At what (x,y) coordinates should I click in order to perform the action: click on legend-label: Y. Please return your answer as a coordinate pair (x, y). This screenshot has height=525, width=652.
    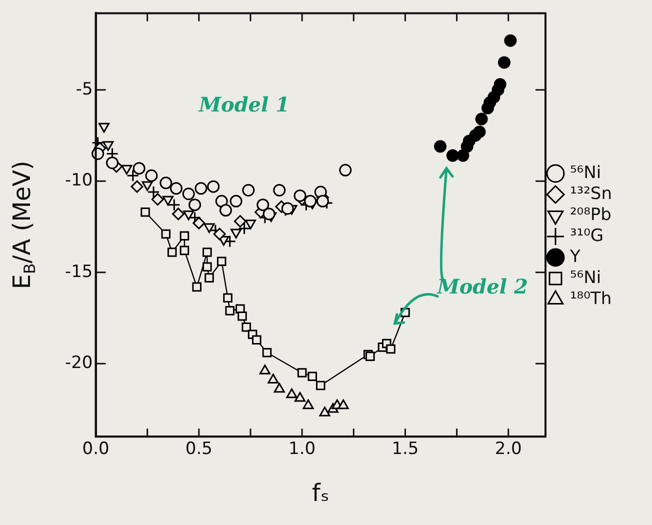
    Looking at the image, I should click on (574, 256).